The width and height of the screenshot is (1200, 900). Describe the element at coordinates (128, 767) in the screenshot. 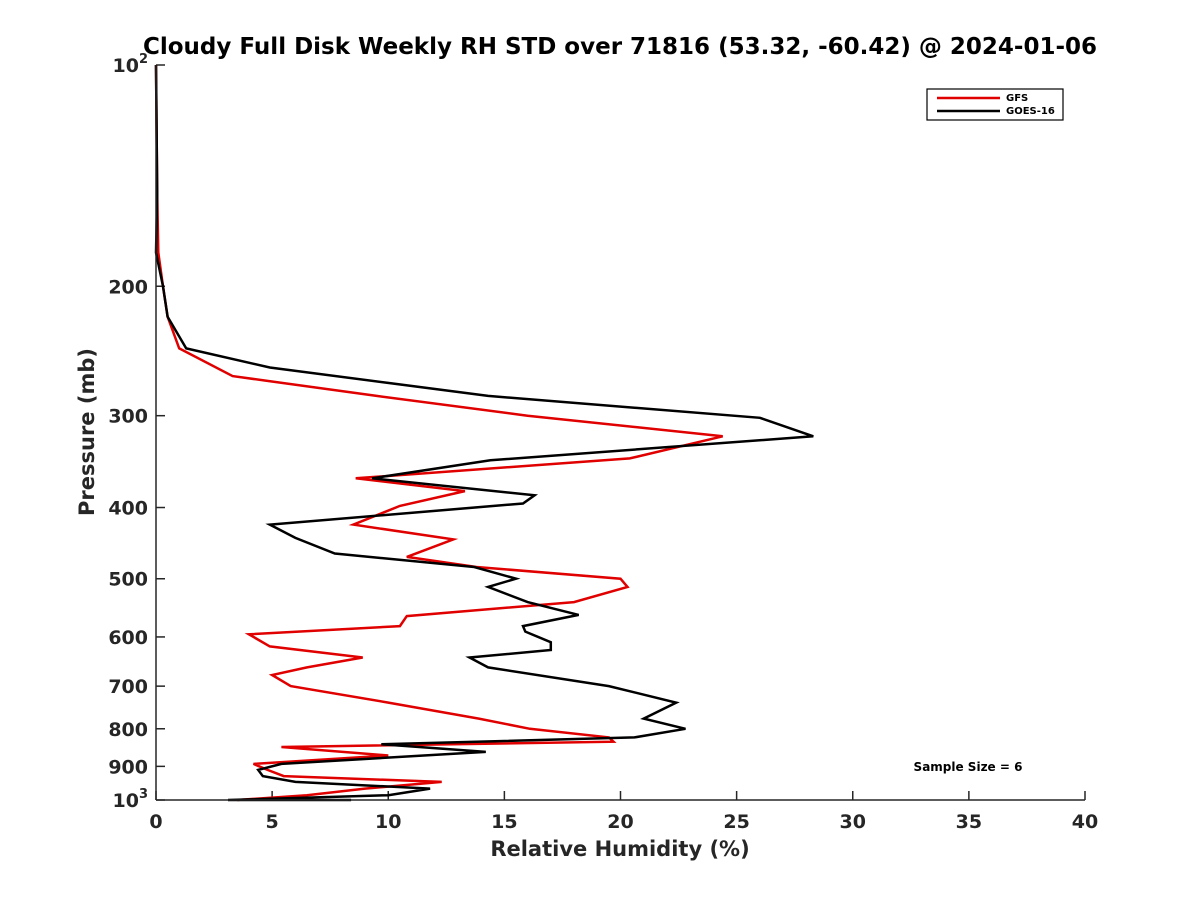

I see `y-tick-label: 900` at that location.